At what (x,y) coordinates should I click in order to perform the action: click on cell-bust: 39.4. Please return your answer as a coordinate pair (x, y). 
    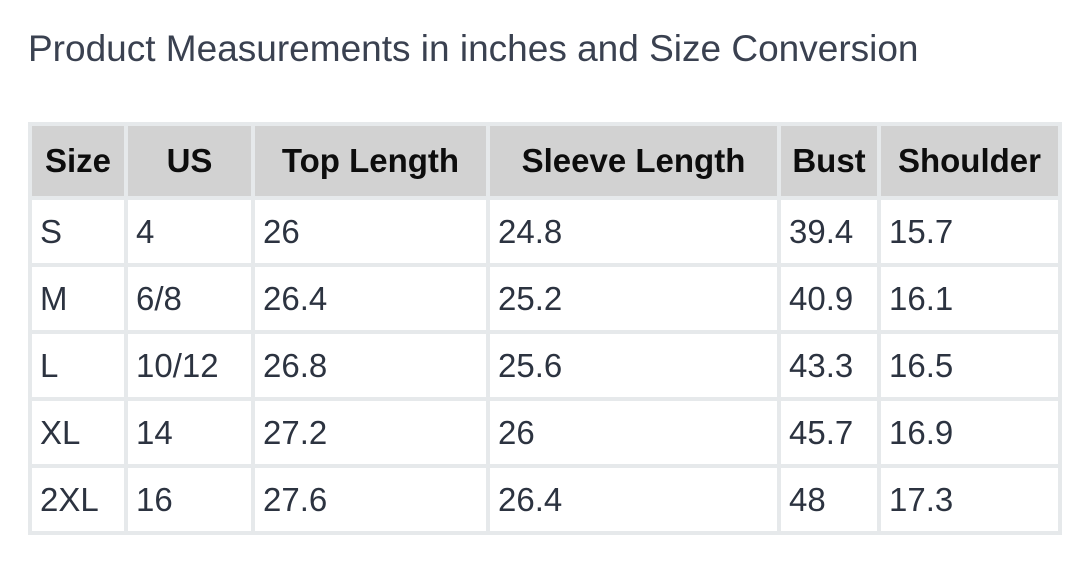
    Looking at the image, I should click on (829, 231).